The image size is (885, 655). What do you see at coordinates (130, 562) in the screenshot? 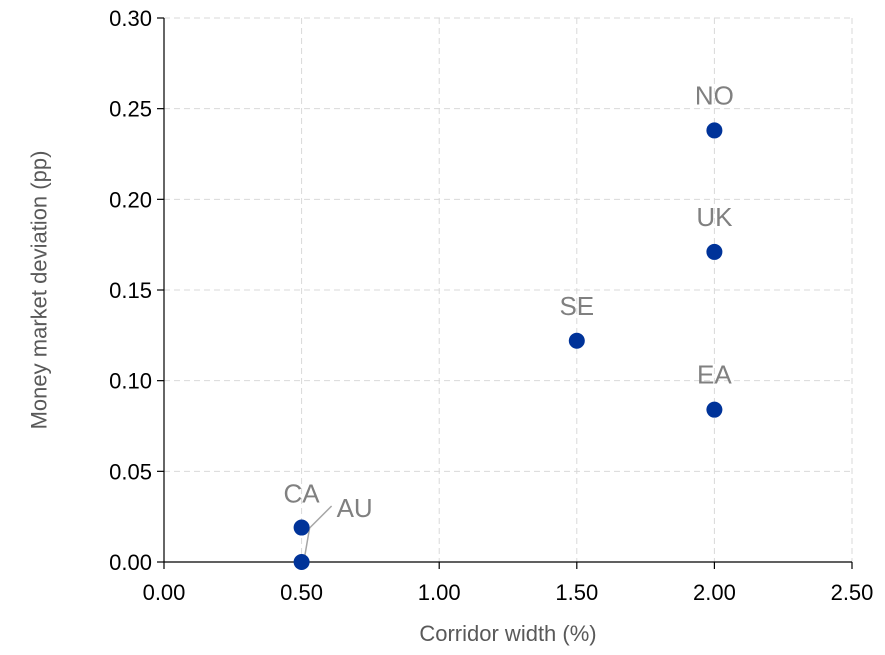
I see `y-tick-label: 0.00` at bounding box center [130, 562].